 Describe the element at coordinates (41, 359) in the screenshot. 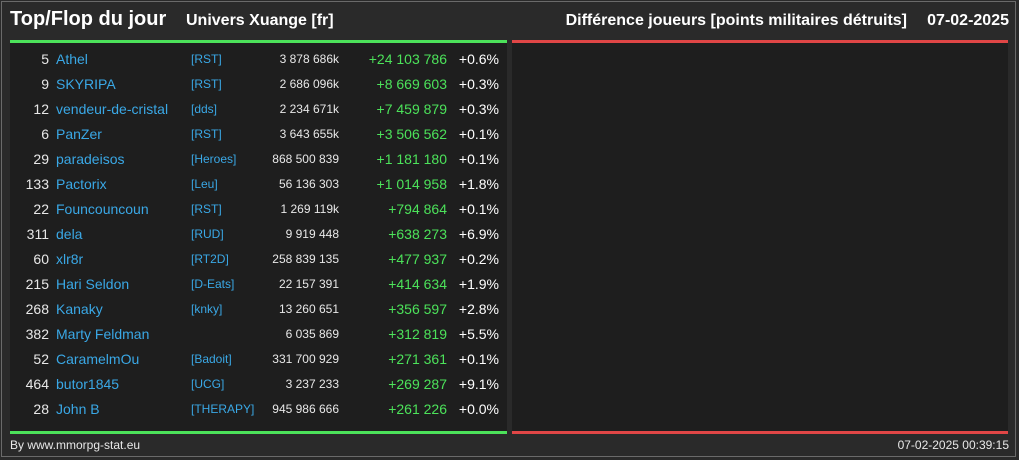

I see `player-rank: 52` at that location.